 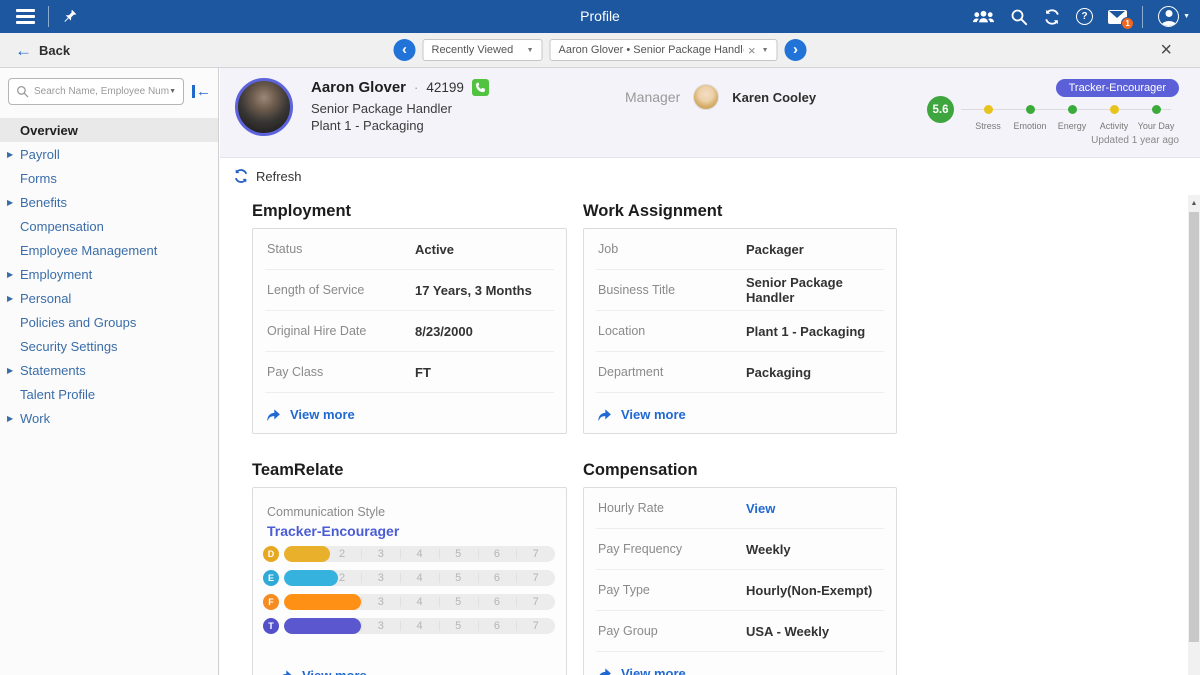 What do you see at coordinates (109, 202) in the screenshot?
I see `sidebar-item-benefits: ▶ Benefits` at bounding box center [109, 202].